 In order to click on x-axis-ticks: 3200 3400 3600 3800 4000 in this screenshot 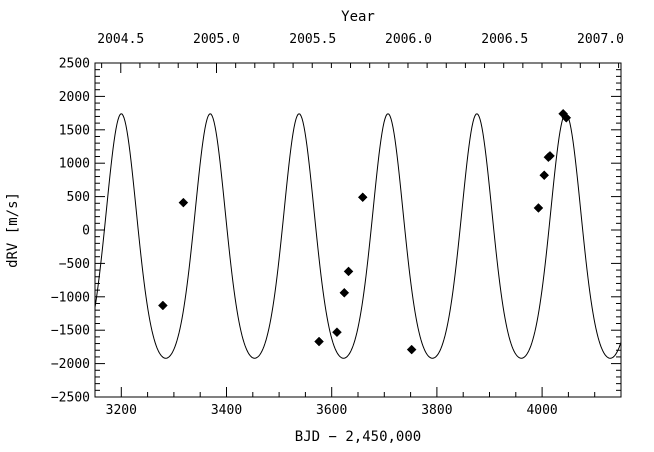, I will do `click(358, 402)`.